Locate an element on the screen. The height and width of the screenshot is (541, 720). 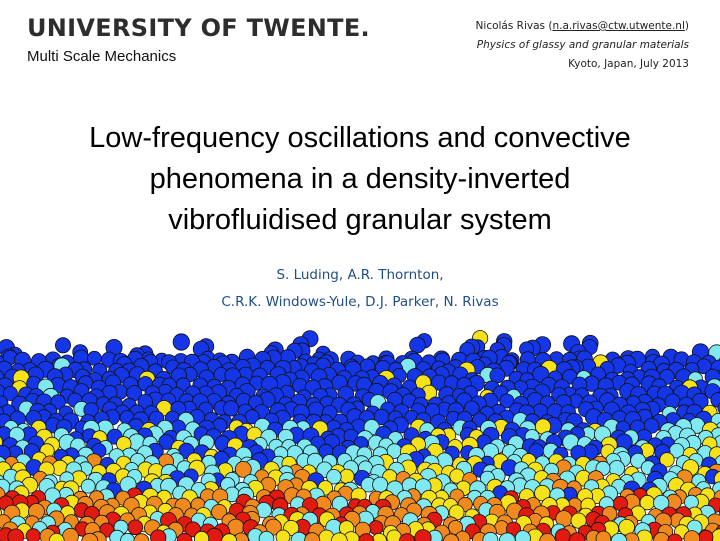
presenter-name: Nicolás Rivas ( is located at coordinates (514, 26).